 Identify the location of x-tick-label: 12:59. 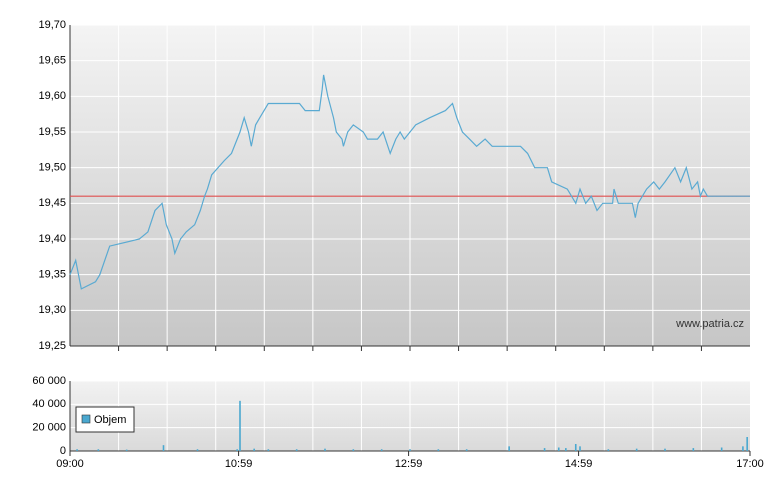
(409, 464).